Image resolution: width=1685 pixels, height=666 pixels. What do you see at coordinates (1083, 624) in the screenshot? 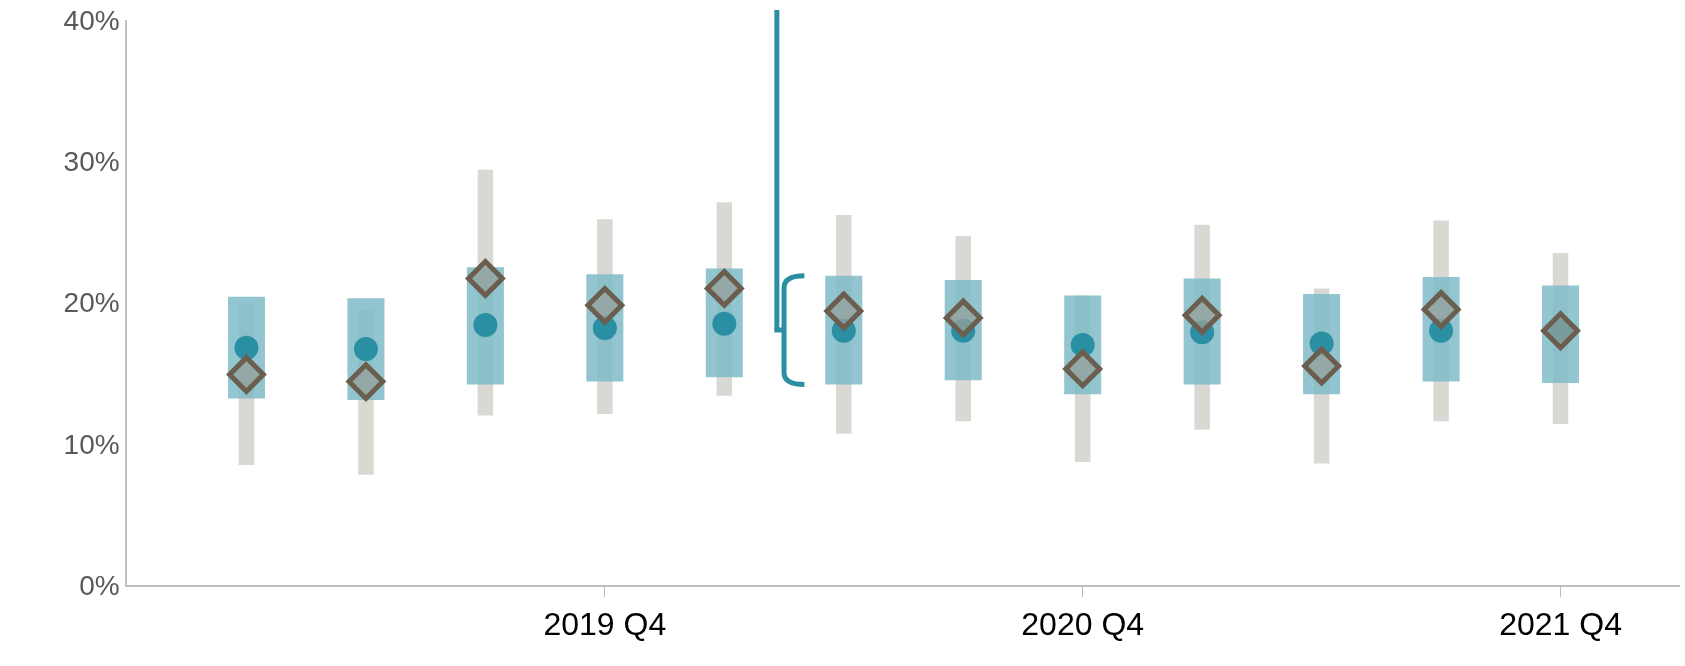
I see `x-tick-label: 2020 Q4` at bounding box center [1083, 624].